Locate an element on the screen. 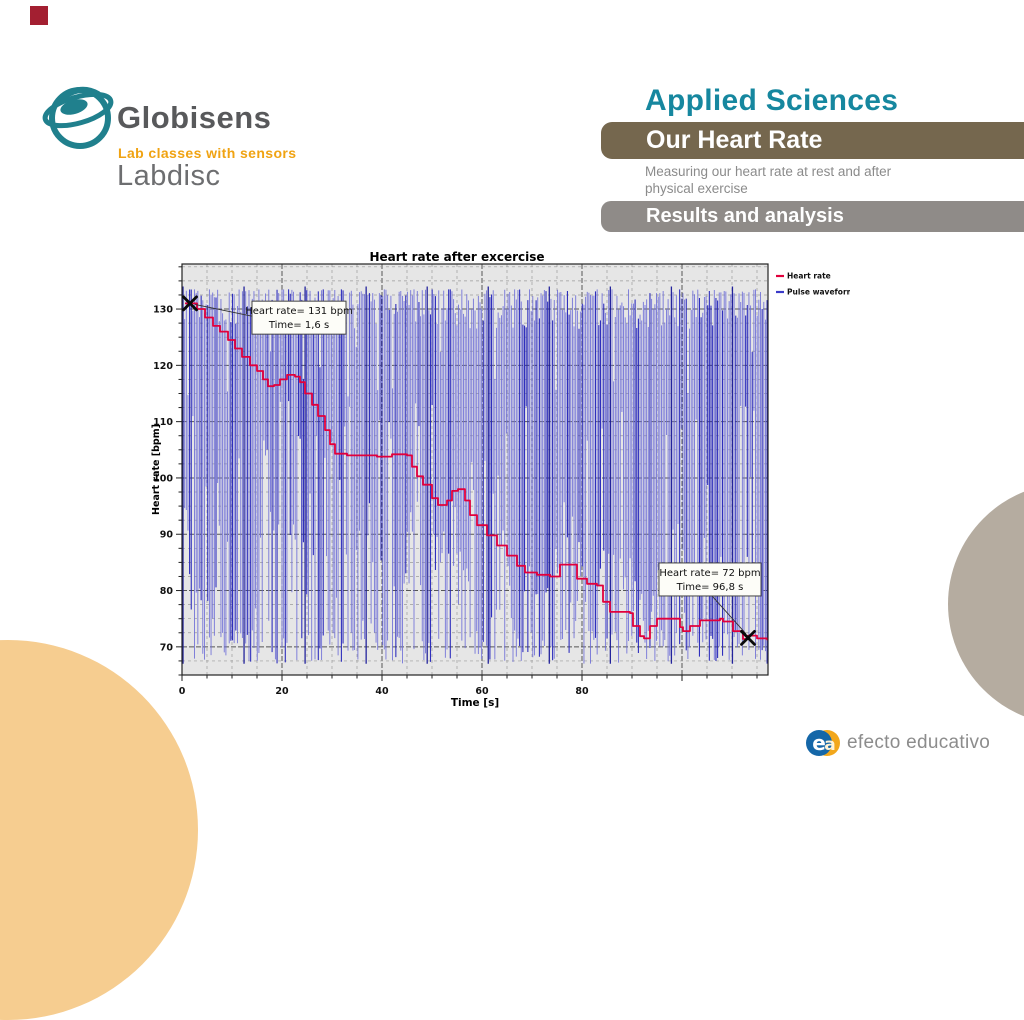  svg-text: 100 is located at coordinates (163, 478).